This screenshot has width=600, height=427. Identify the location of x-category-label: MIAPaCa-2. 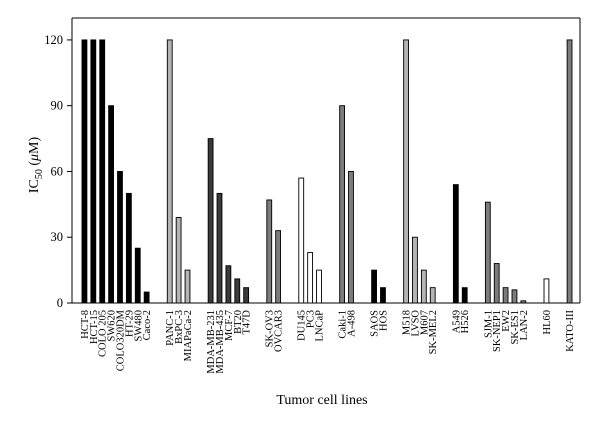
(188, 335).